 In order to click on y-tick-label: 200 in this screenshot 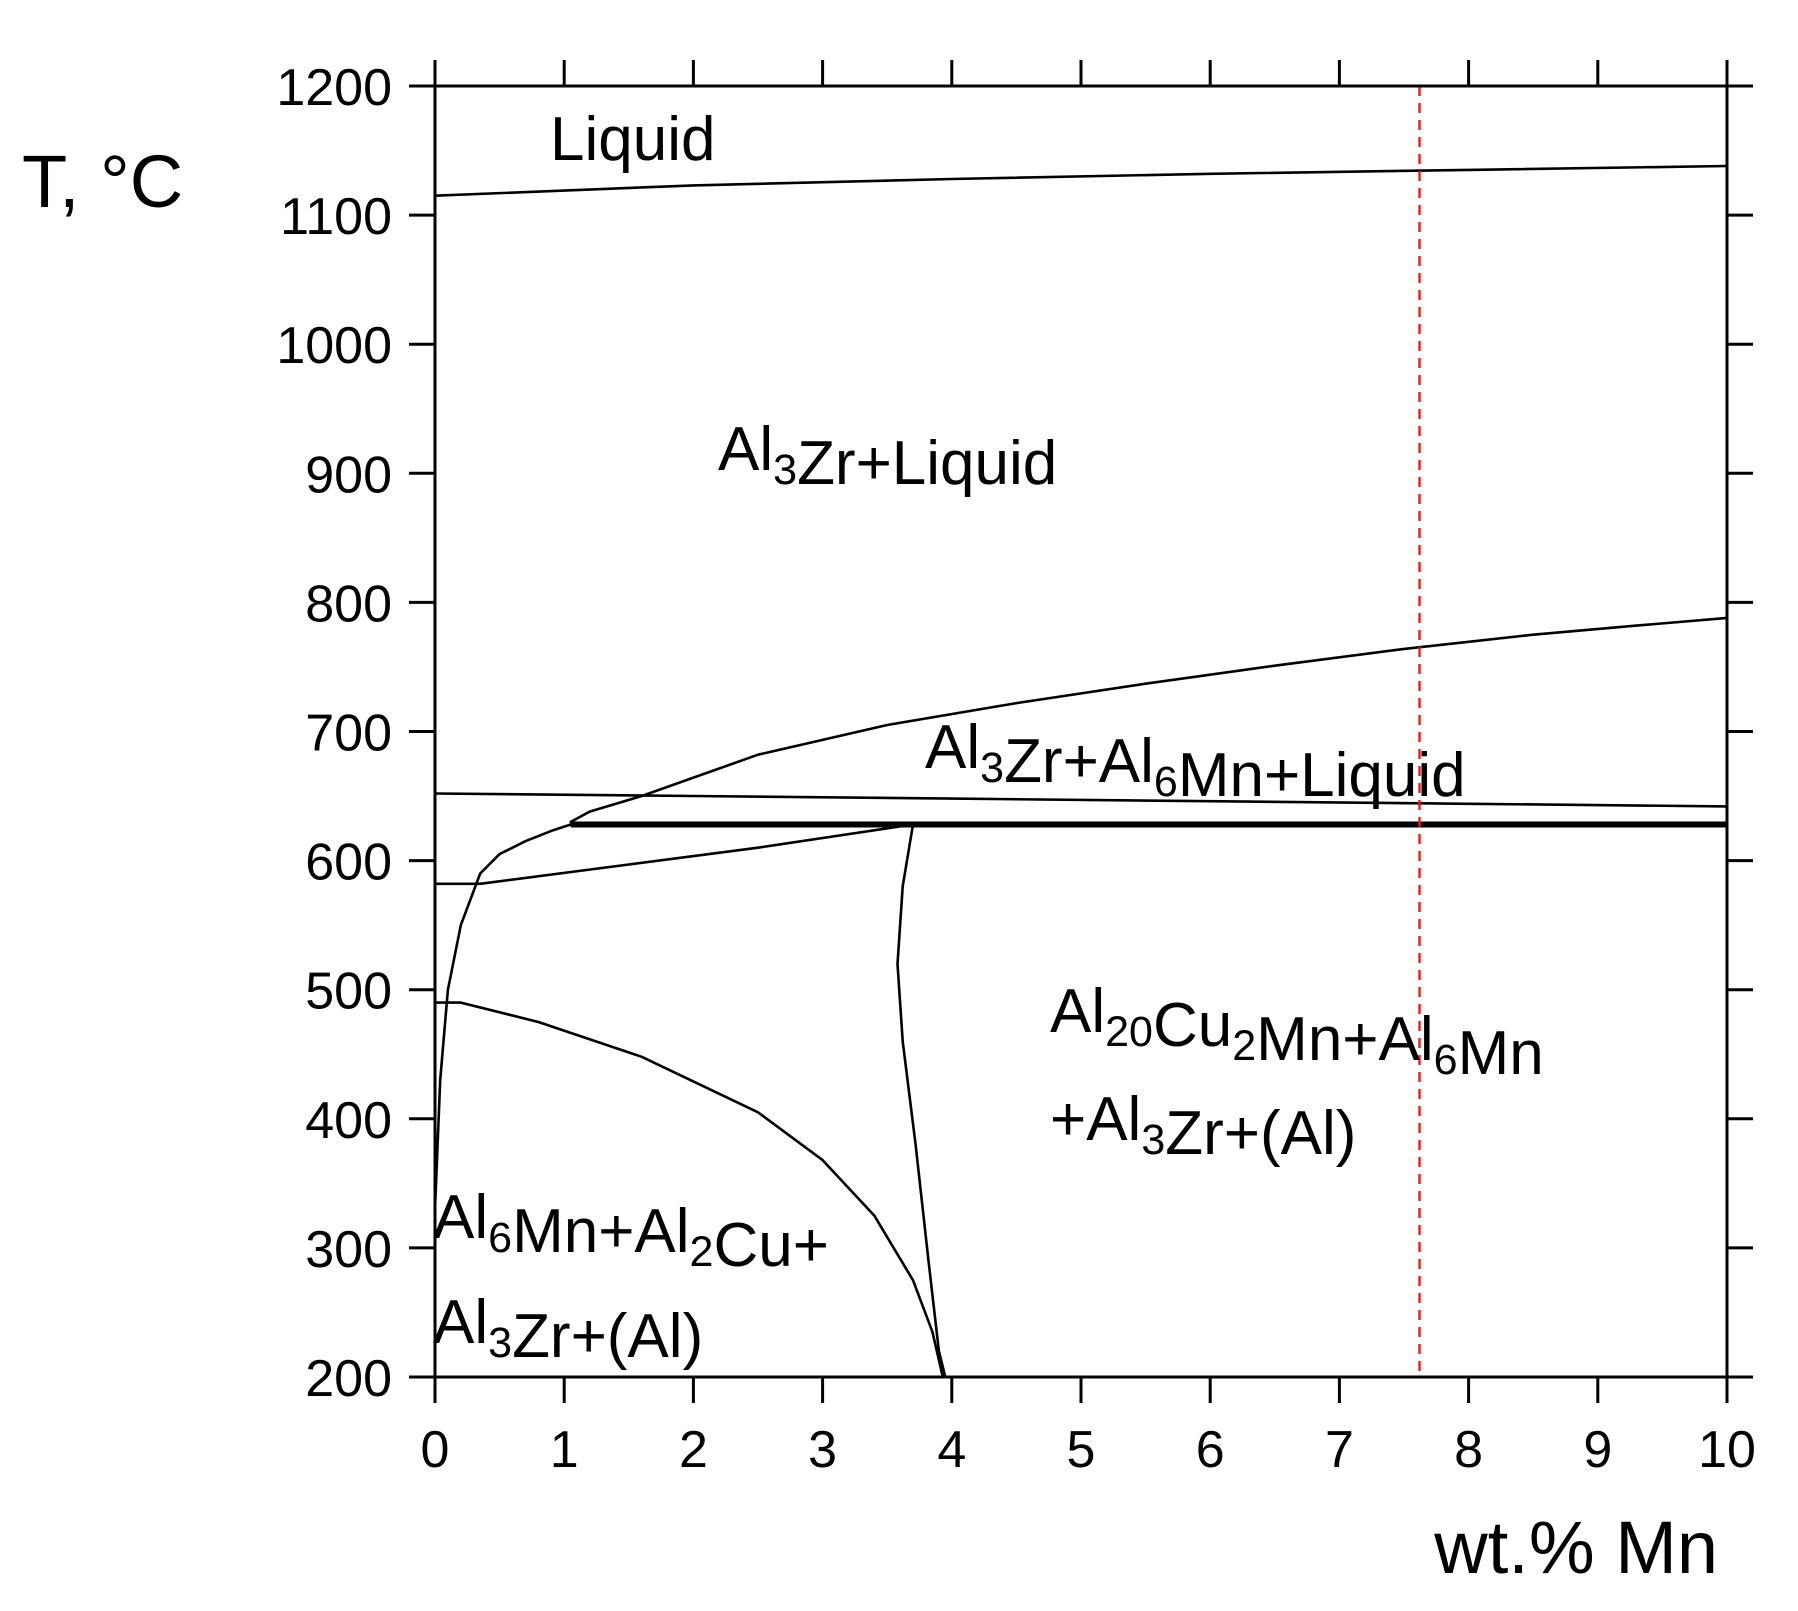, I will do `click(348, 1379)`.